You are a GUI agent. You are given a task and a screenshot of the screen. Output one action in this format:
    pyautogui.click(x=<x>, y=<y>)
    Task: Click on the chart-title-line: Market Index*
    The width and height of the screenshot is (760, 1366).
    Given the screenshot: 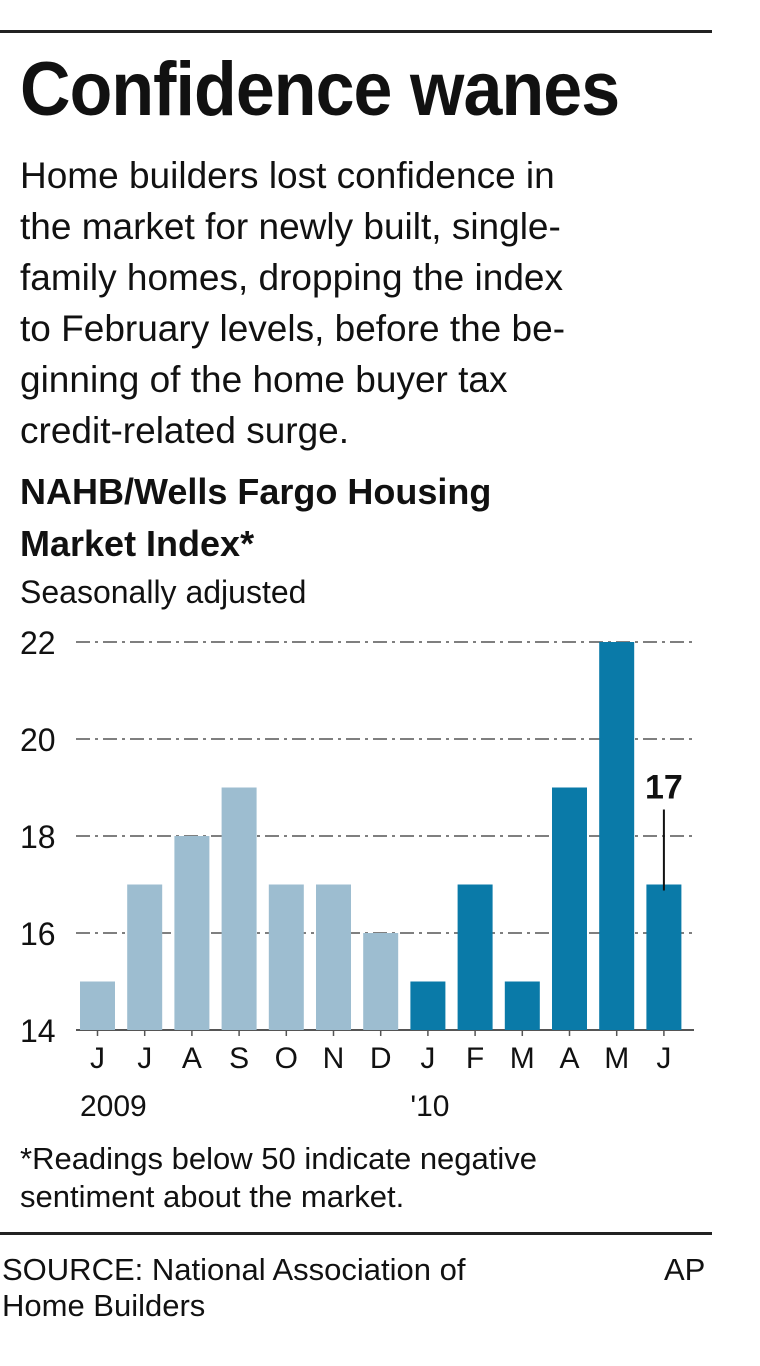 What is the action you would take?
    pyautogui.click(x=137, y=543)
    